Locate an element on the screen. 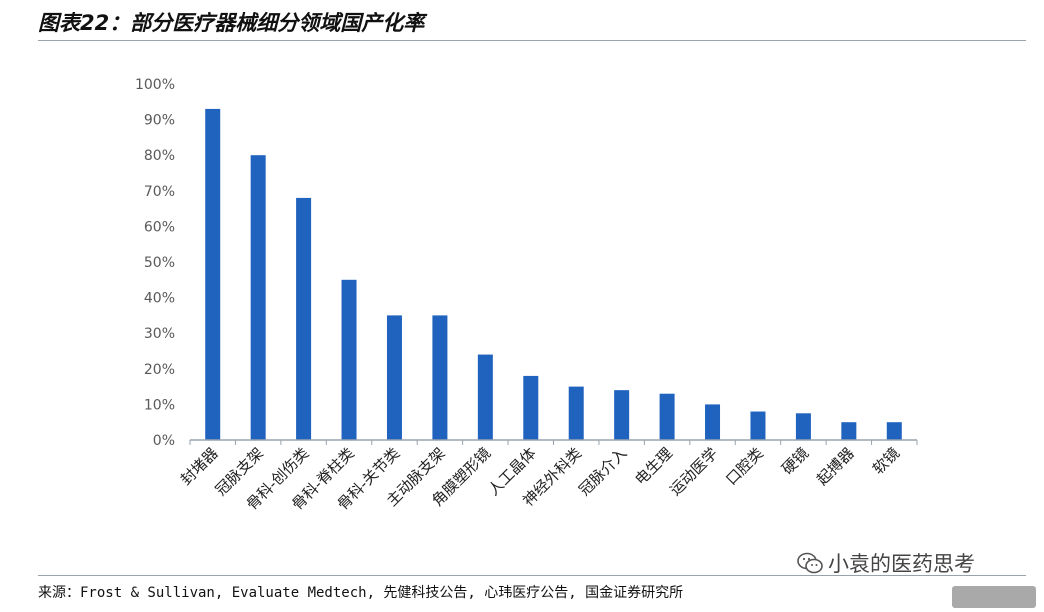 The image size is (1044, 612). y-tick-label: 40% is located at coordinates (159, 299).